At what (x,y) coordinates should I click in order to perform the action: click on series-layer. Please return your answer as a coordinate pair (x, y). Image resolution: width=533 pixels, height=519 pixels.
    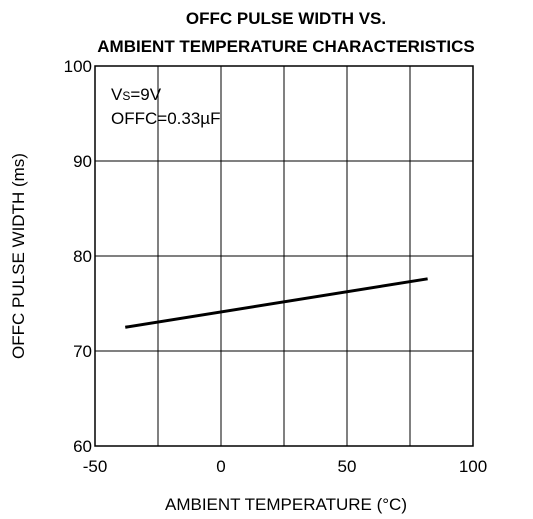
    Looking at the image, I should click on (276, 303).